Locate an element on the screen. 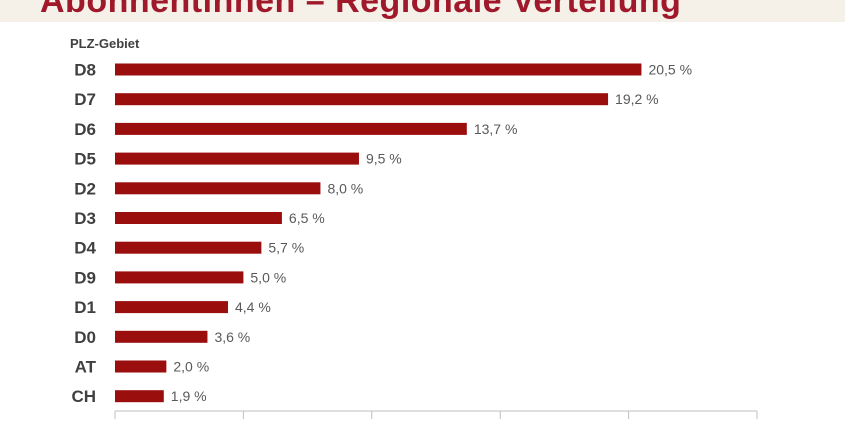 The width and height of the screenshot is (845, 421). category-label-d2: D2 is located at coordinates (85, 188).